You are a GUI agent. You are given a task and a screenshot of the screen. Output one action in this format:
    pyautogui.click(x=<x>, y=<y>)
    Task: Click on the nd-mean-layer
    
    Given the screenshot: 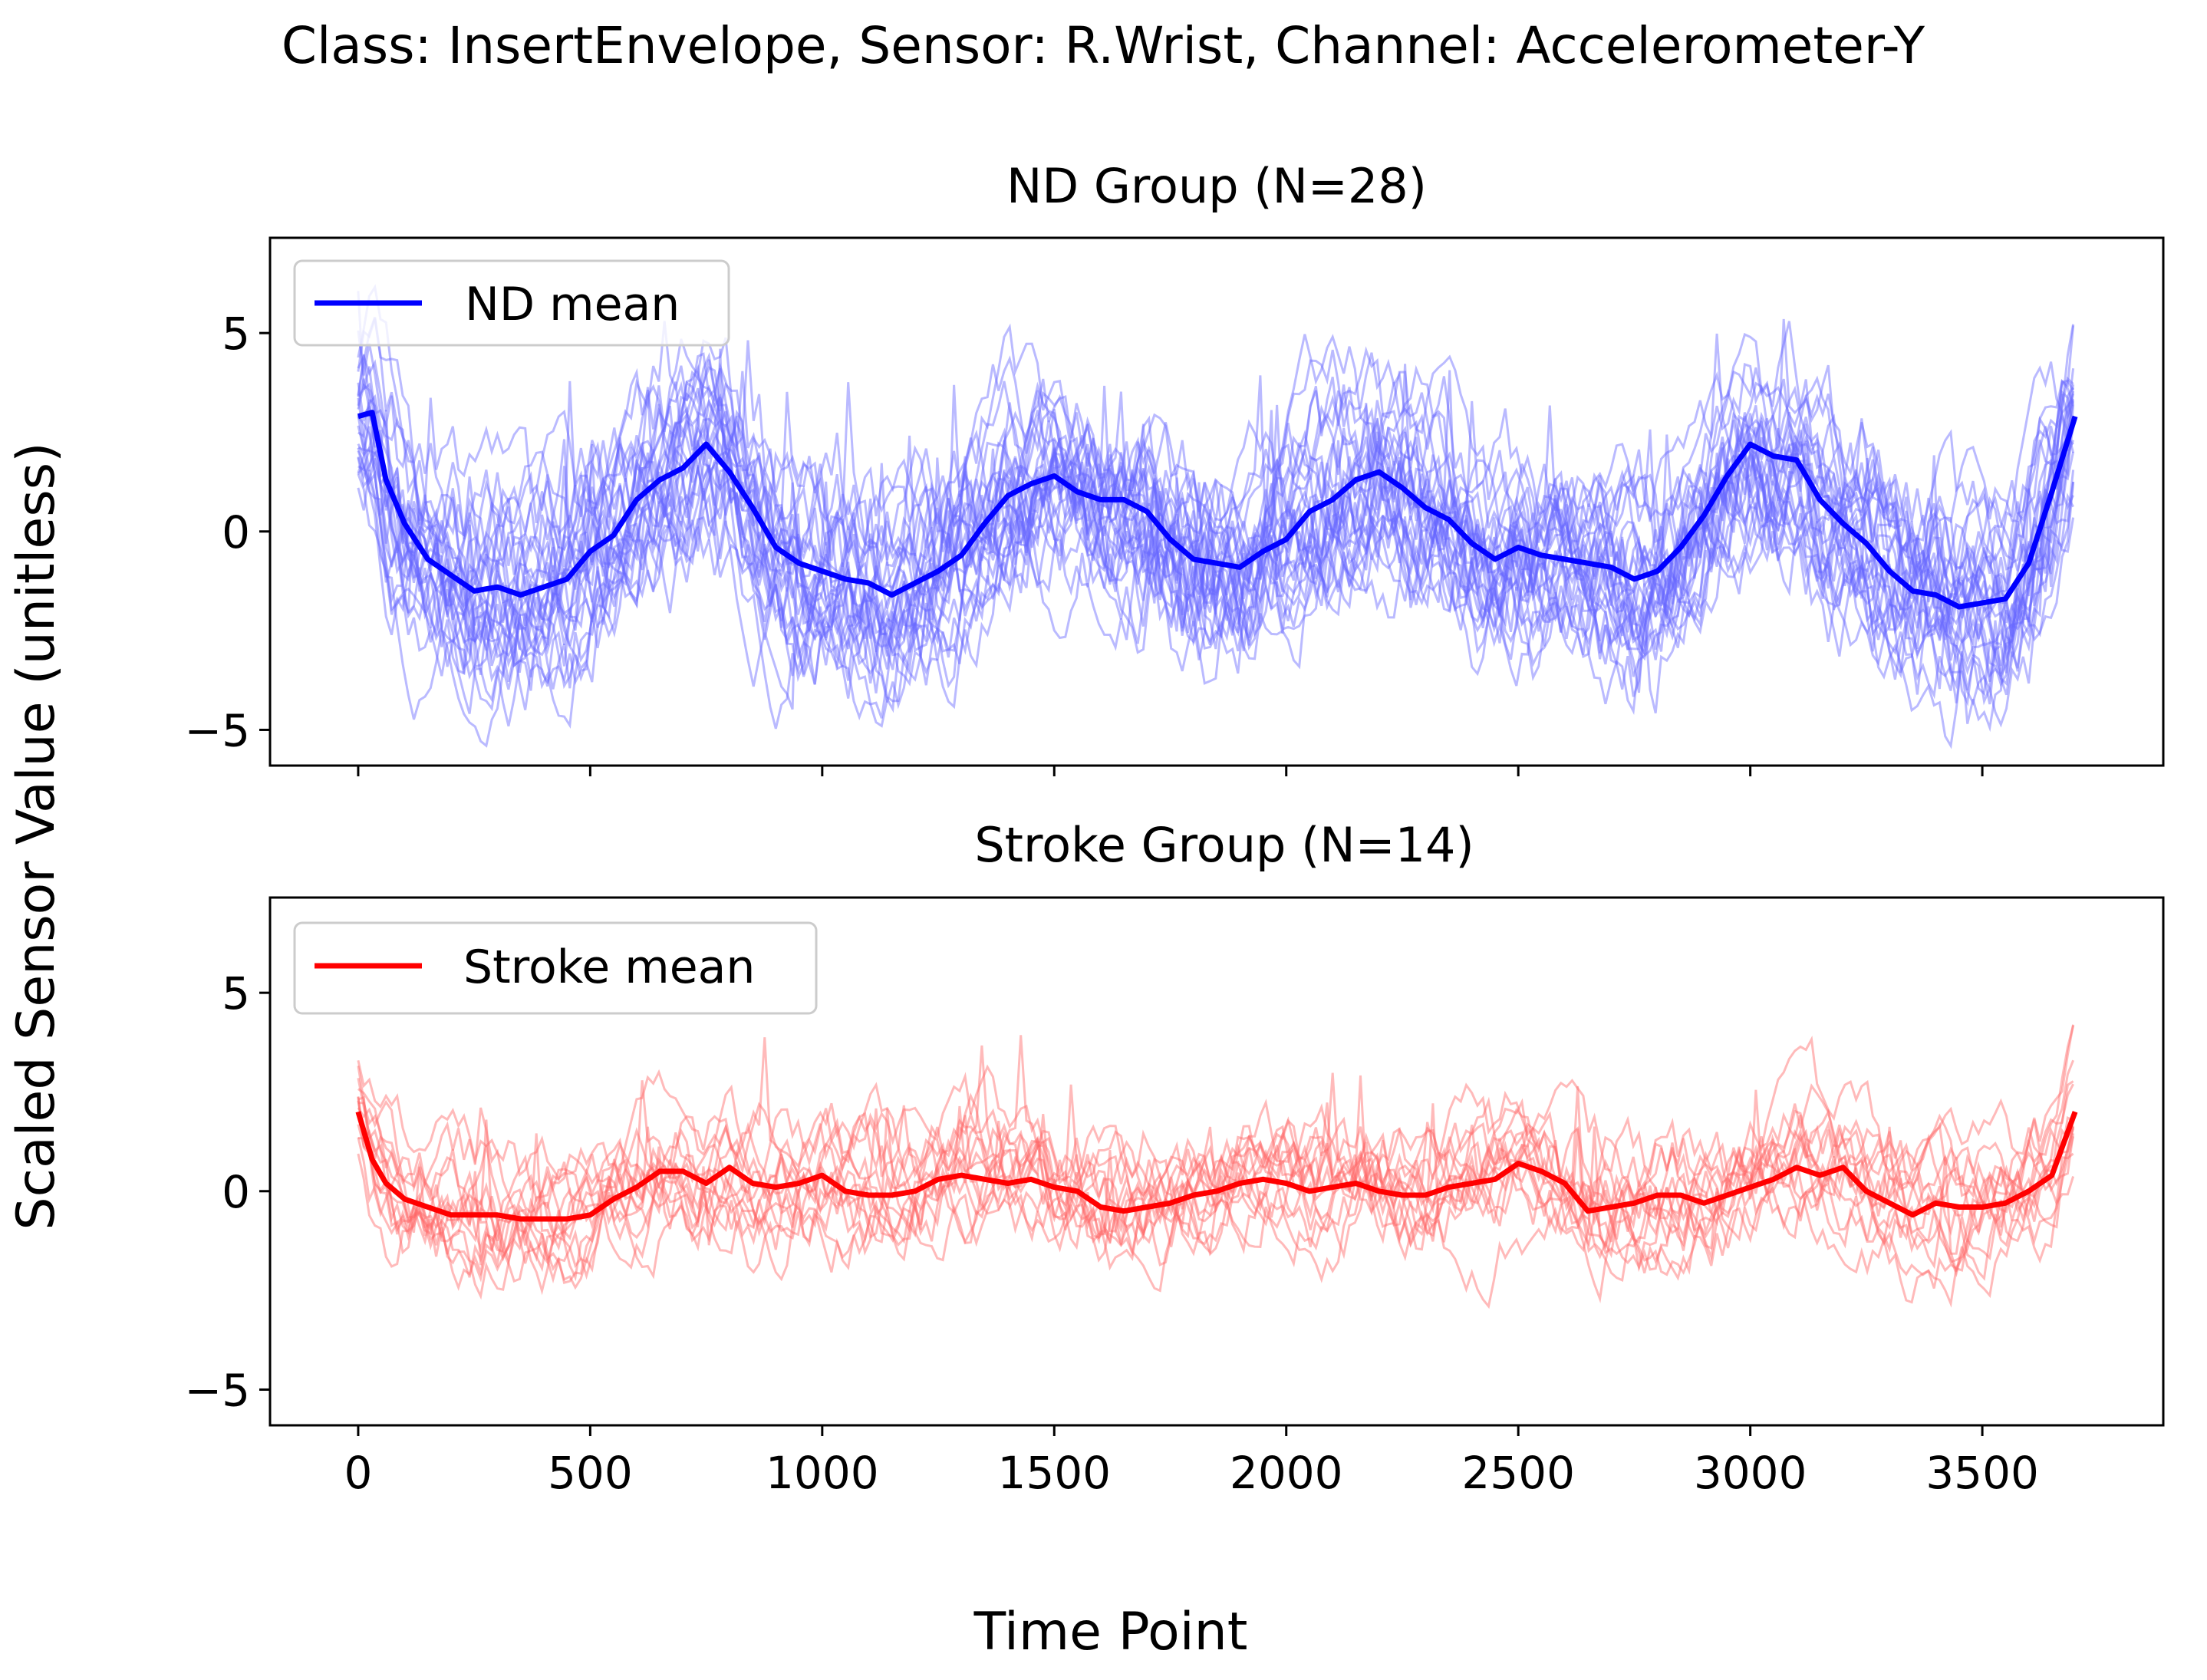 What is the action you would take?
    pyautogui.click(x=1217, y=510)
    